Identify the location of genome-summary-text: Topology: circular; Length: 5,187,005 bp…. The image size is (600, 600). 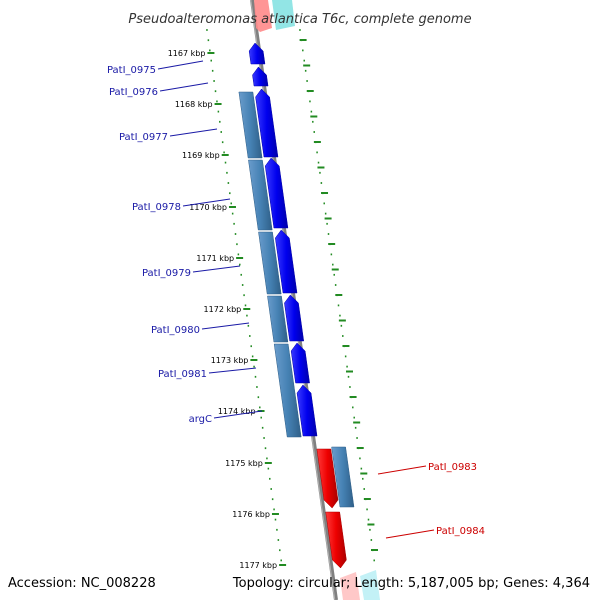
(411, 583).